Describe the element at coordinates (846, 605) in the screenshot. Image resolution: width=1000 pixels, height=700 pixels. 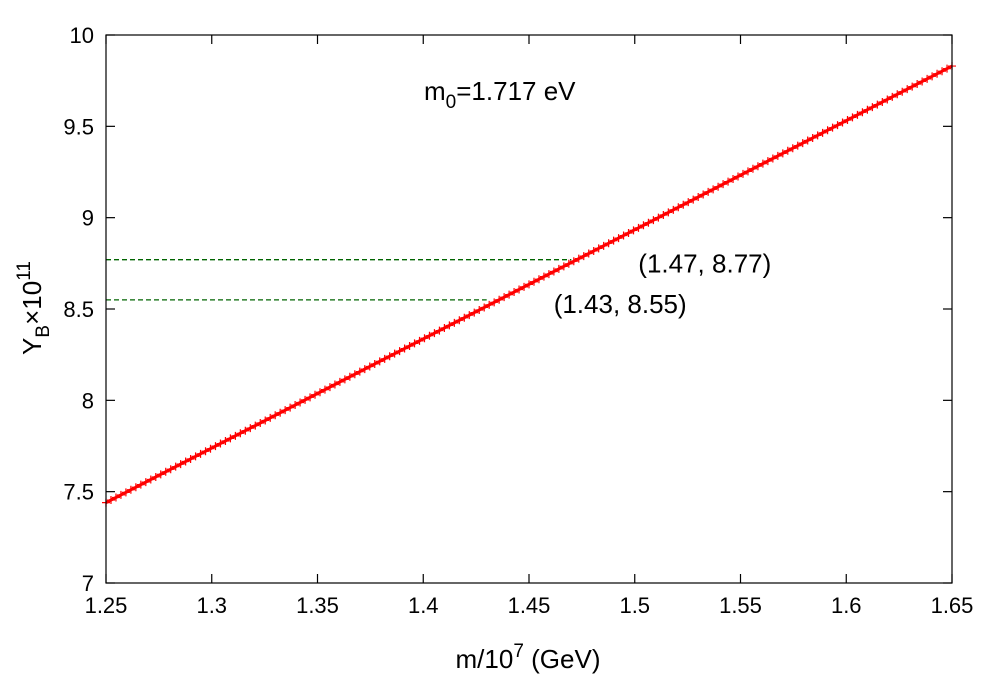
I see `x-tick-label: 1.6` at that location.